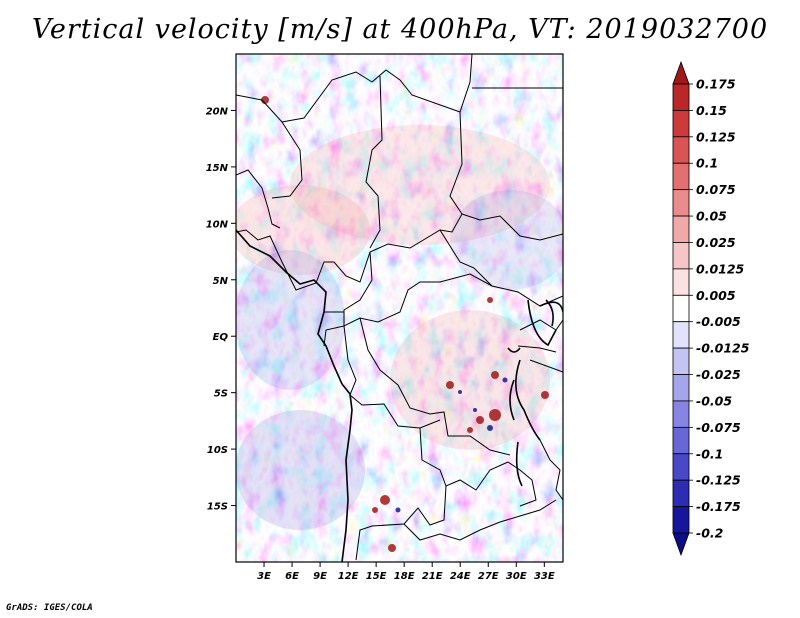  What do you see at coordinates (714, 400) in the screenshot?
I see `colorbar-label: -0.05` at bounding box center [714, 400].